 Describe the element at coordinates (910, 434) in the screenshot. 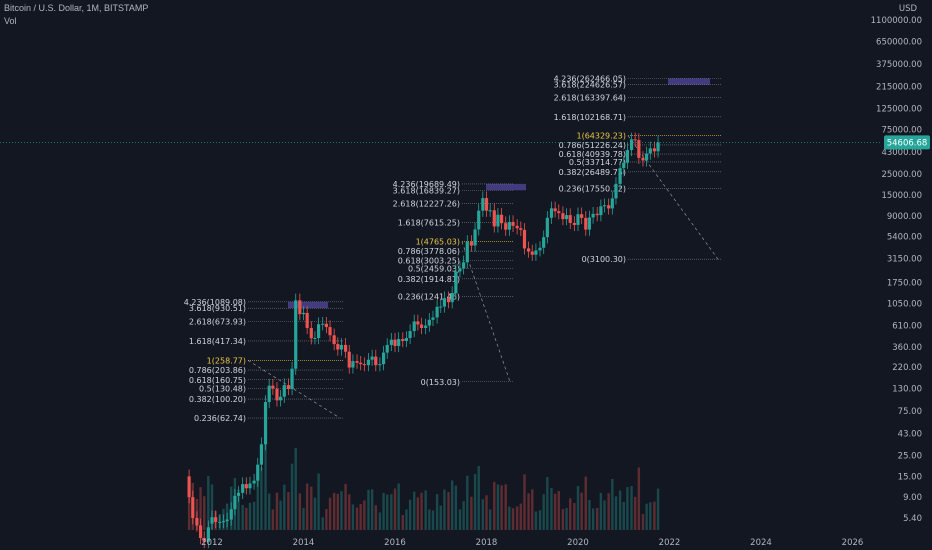

I see `y-tick-label: 43.00` at that location.